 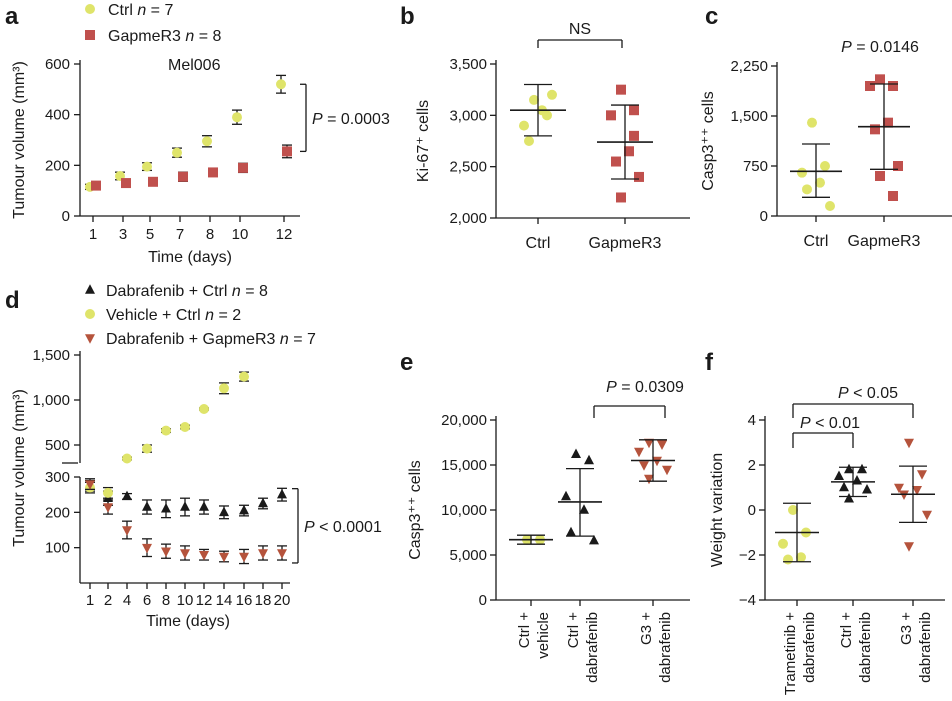 I want to click on legend-entry: Ctrl n = 7, so click(x=140, y=10).